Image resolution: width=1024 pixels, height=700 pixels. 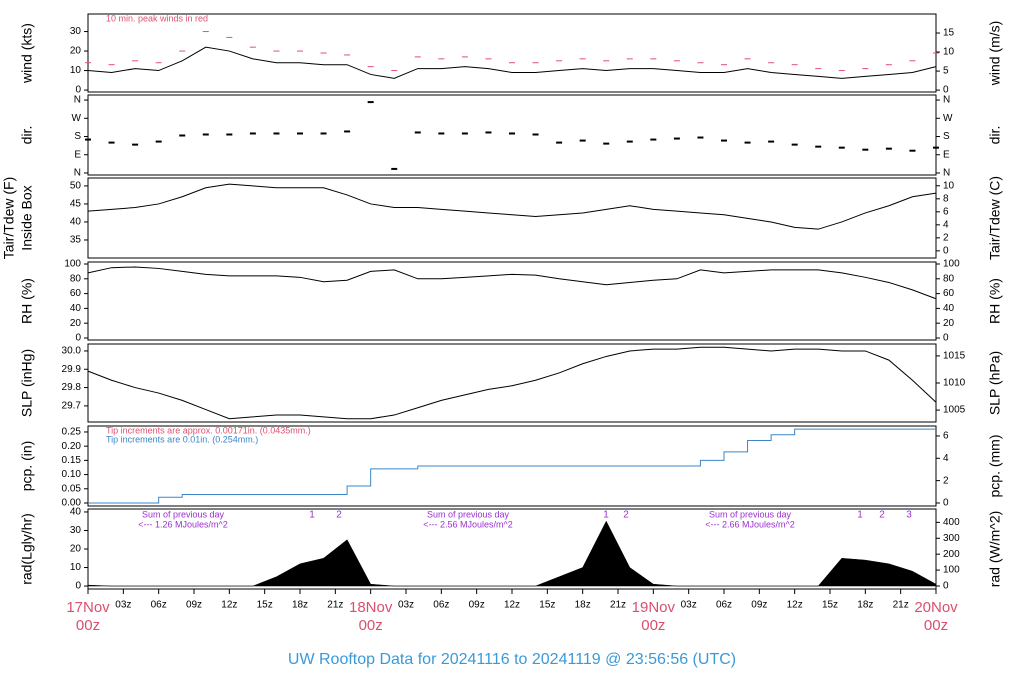 What do you see at coordinates (995, 383) in the screenshot?
I see `y2-axis-label: SLP (hPa)` at bounding box center [995, 383].